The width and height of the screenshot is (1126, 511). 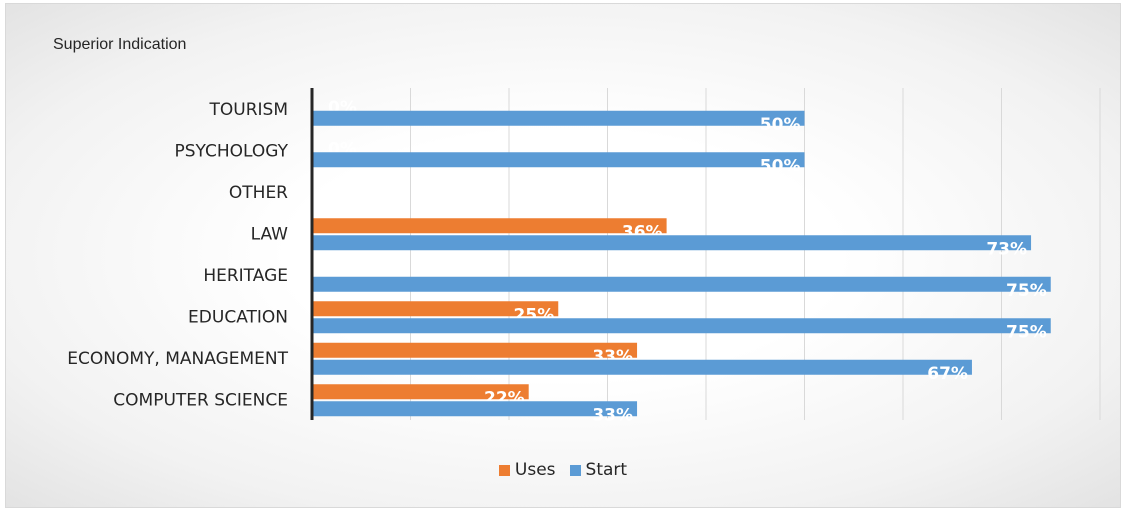 I want to click on legend-label-start: Start, so click(x=606, y=470).